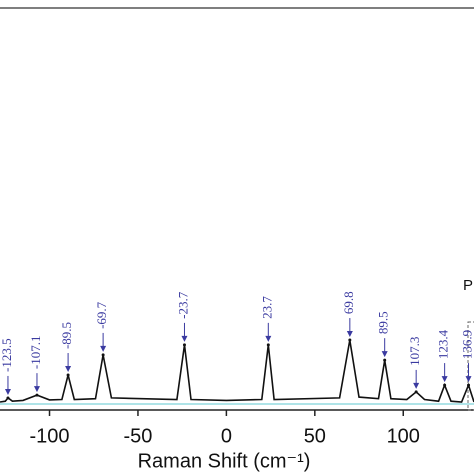  Describe the element at coordinates (101, 315) in the screenshot. I see `peak-label: -69.7` at that location.